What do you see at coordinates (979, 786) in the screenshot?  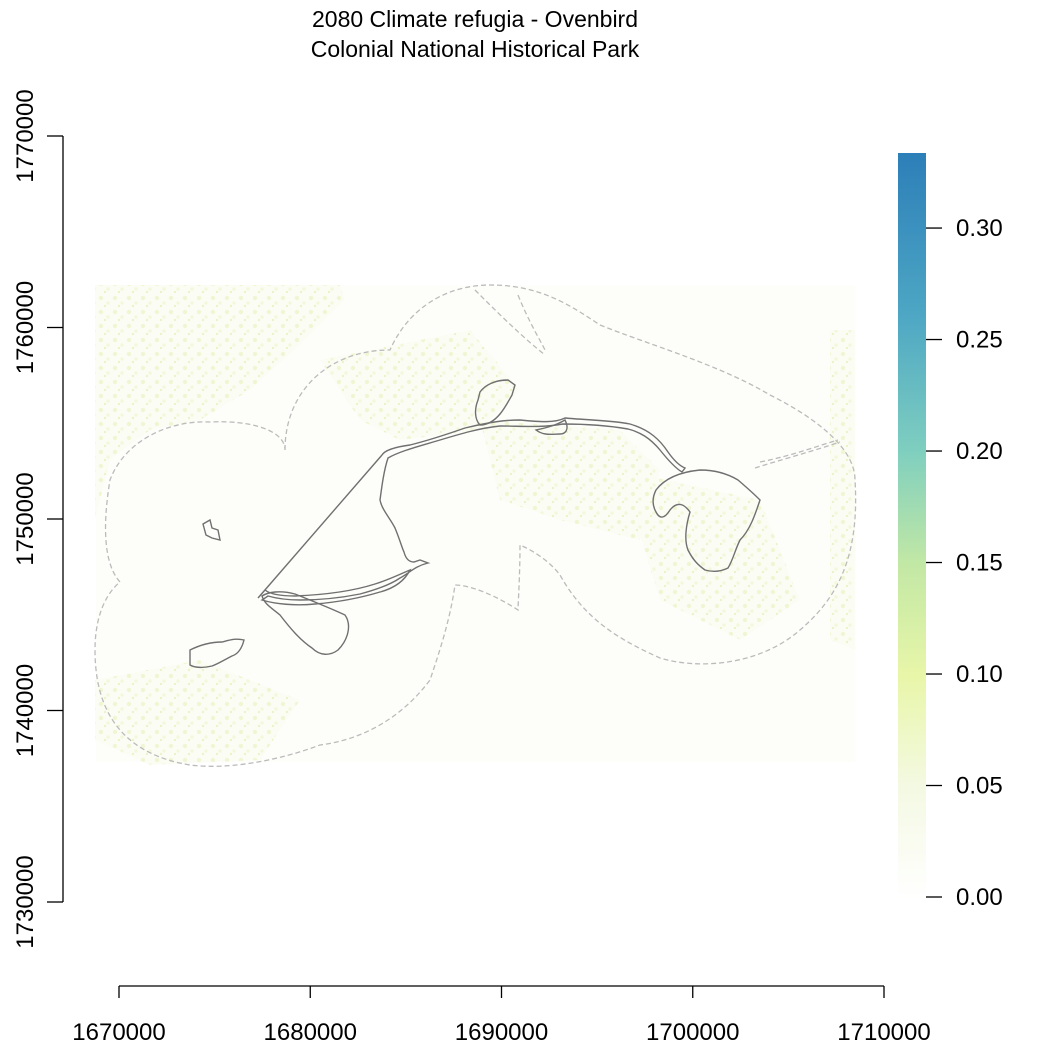 I see `legend-tick-label: 0.05` at bounding box center [979, 786].